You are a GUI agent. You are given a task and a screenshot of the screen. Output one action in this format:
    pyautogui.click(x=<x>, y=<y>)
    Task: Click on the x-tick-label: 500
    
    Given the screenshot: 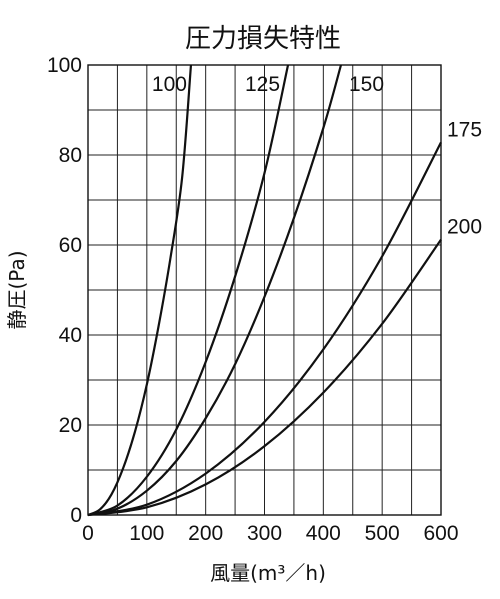 What is the action you would take?
    pyautogui.click(x=382, y=533)
    